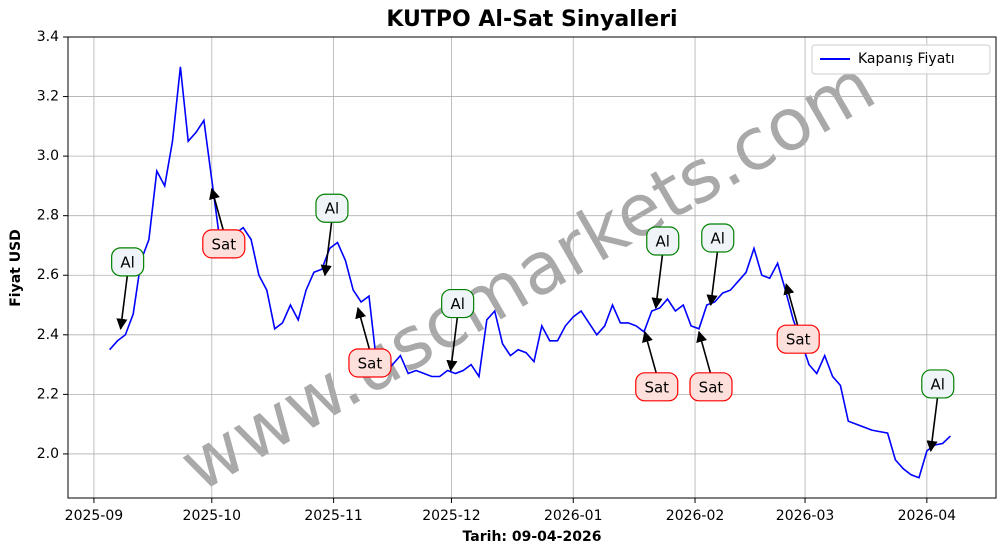  I want to click on y-tick-label: 2.6, so click(48, 275).